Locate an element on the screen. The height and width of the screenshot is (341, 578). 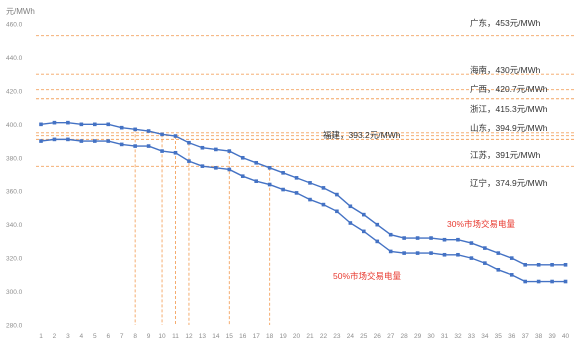
y-tick-label: 420.0 is located at coordinates (14, 91).